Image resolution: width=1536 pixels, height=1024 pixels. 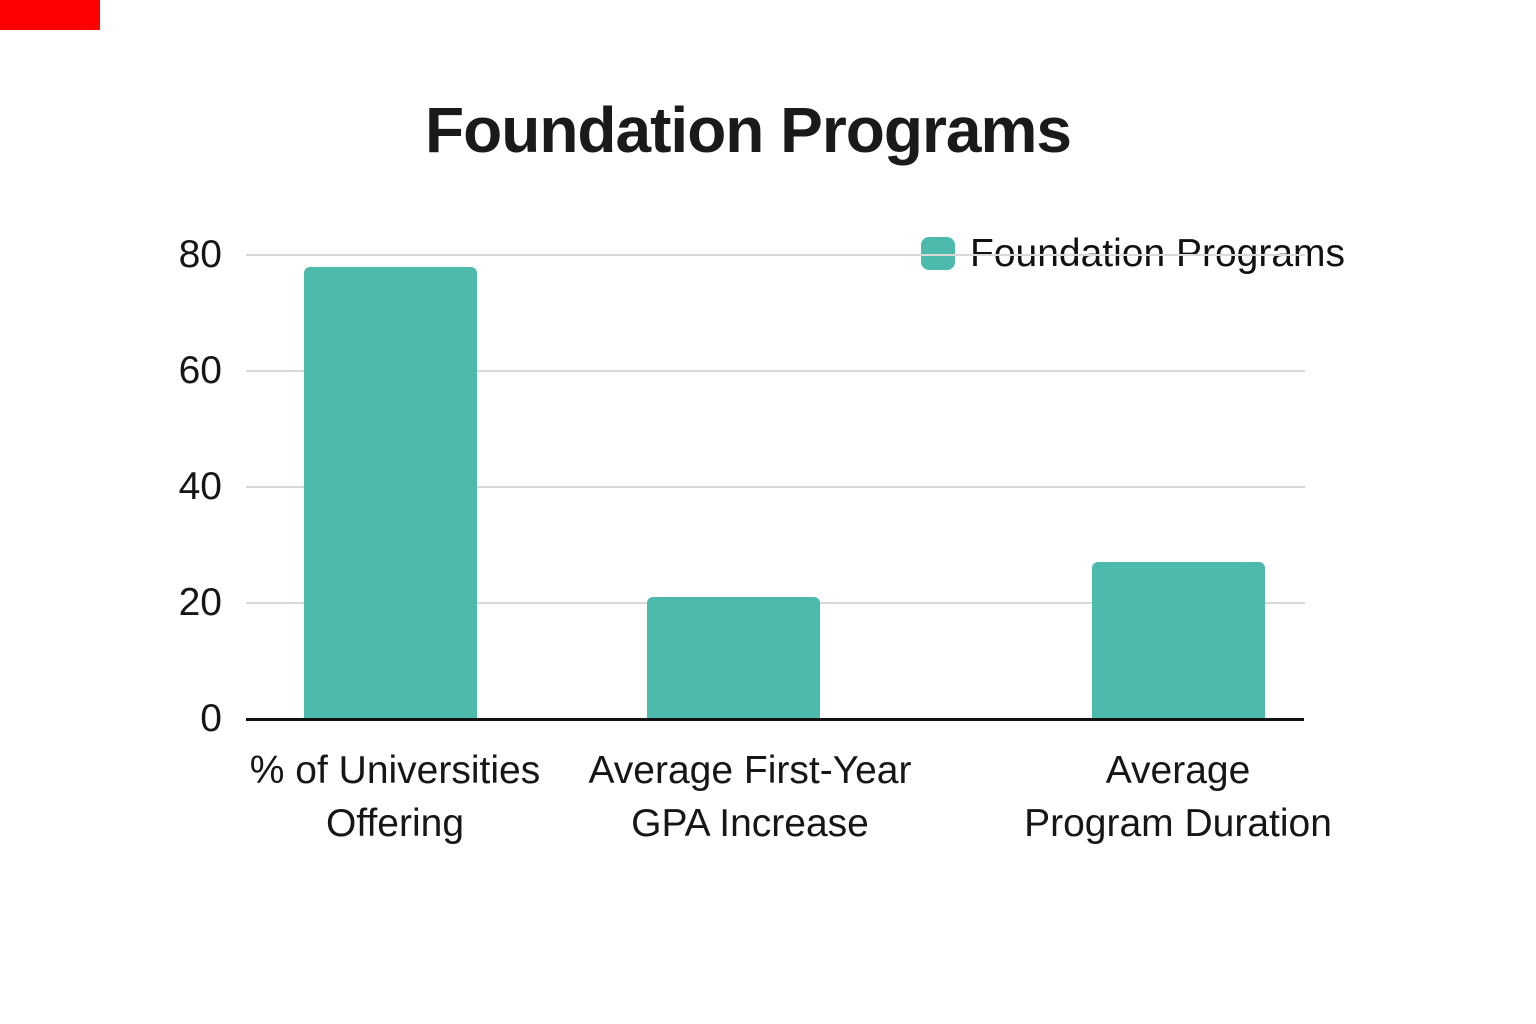 I want to click on bar-average-first-year-gpa-increase, so click(x=733, y=658).